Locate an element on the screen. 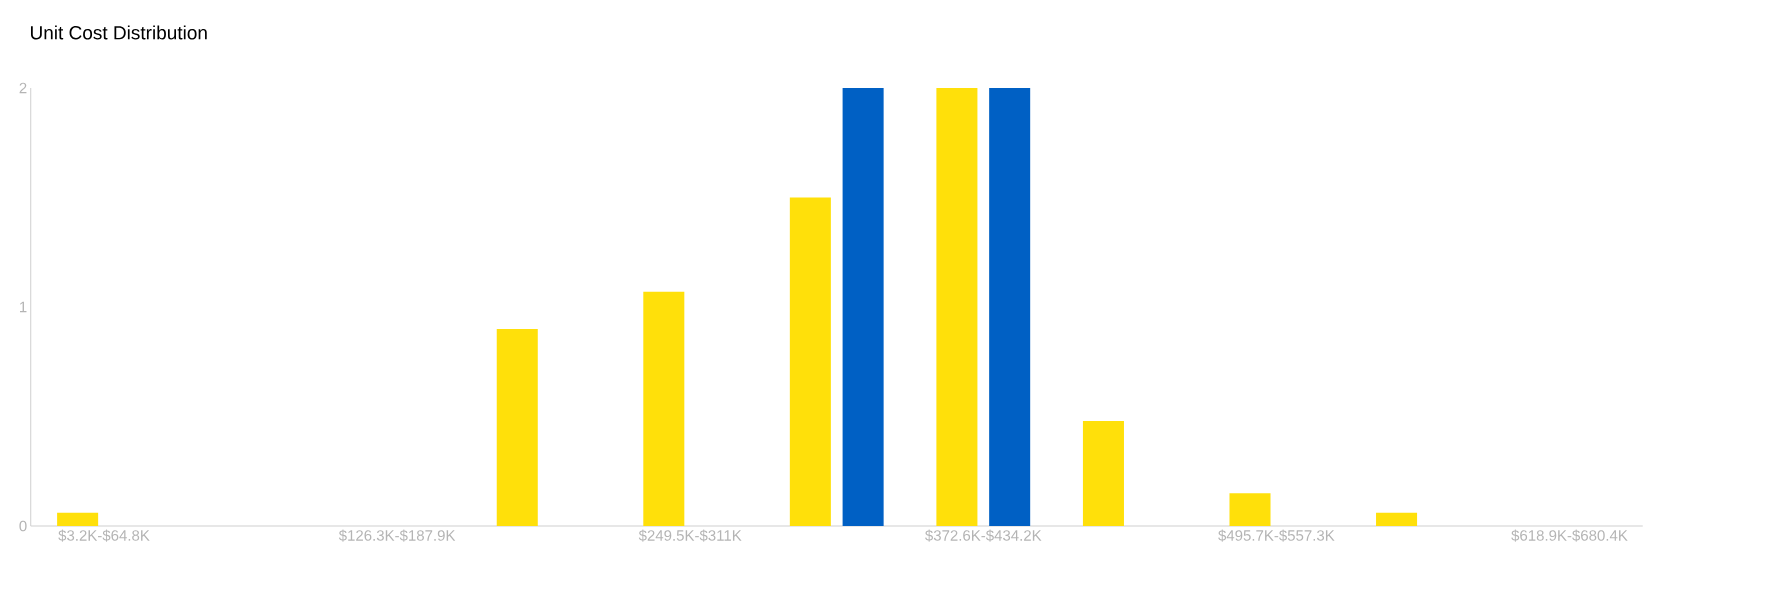 The width and height of the screenshot is (1782, 594). y-tick-label: 0 is located at coordinates (23, 526).